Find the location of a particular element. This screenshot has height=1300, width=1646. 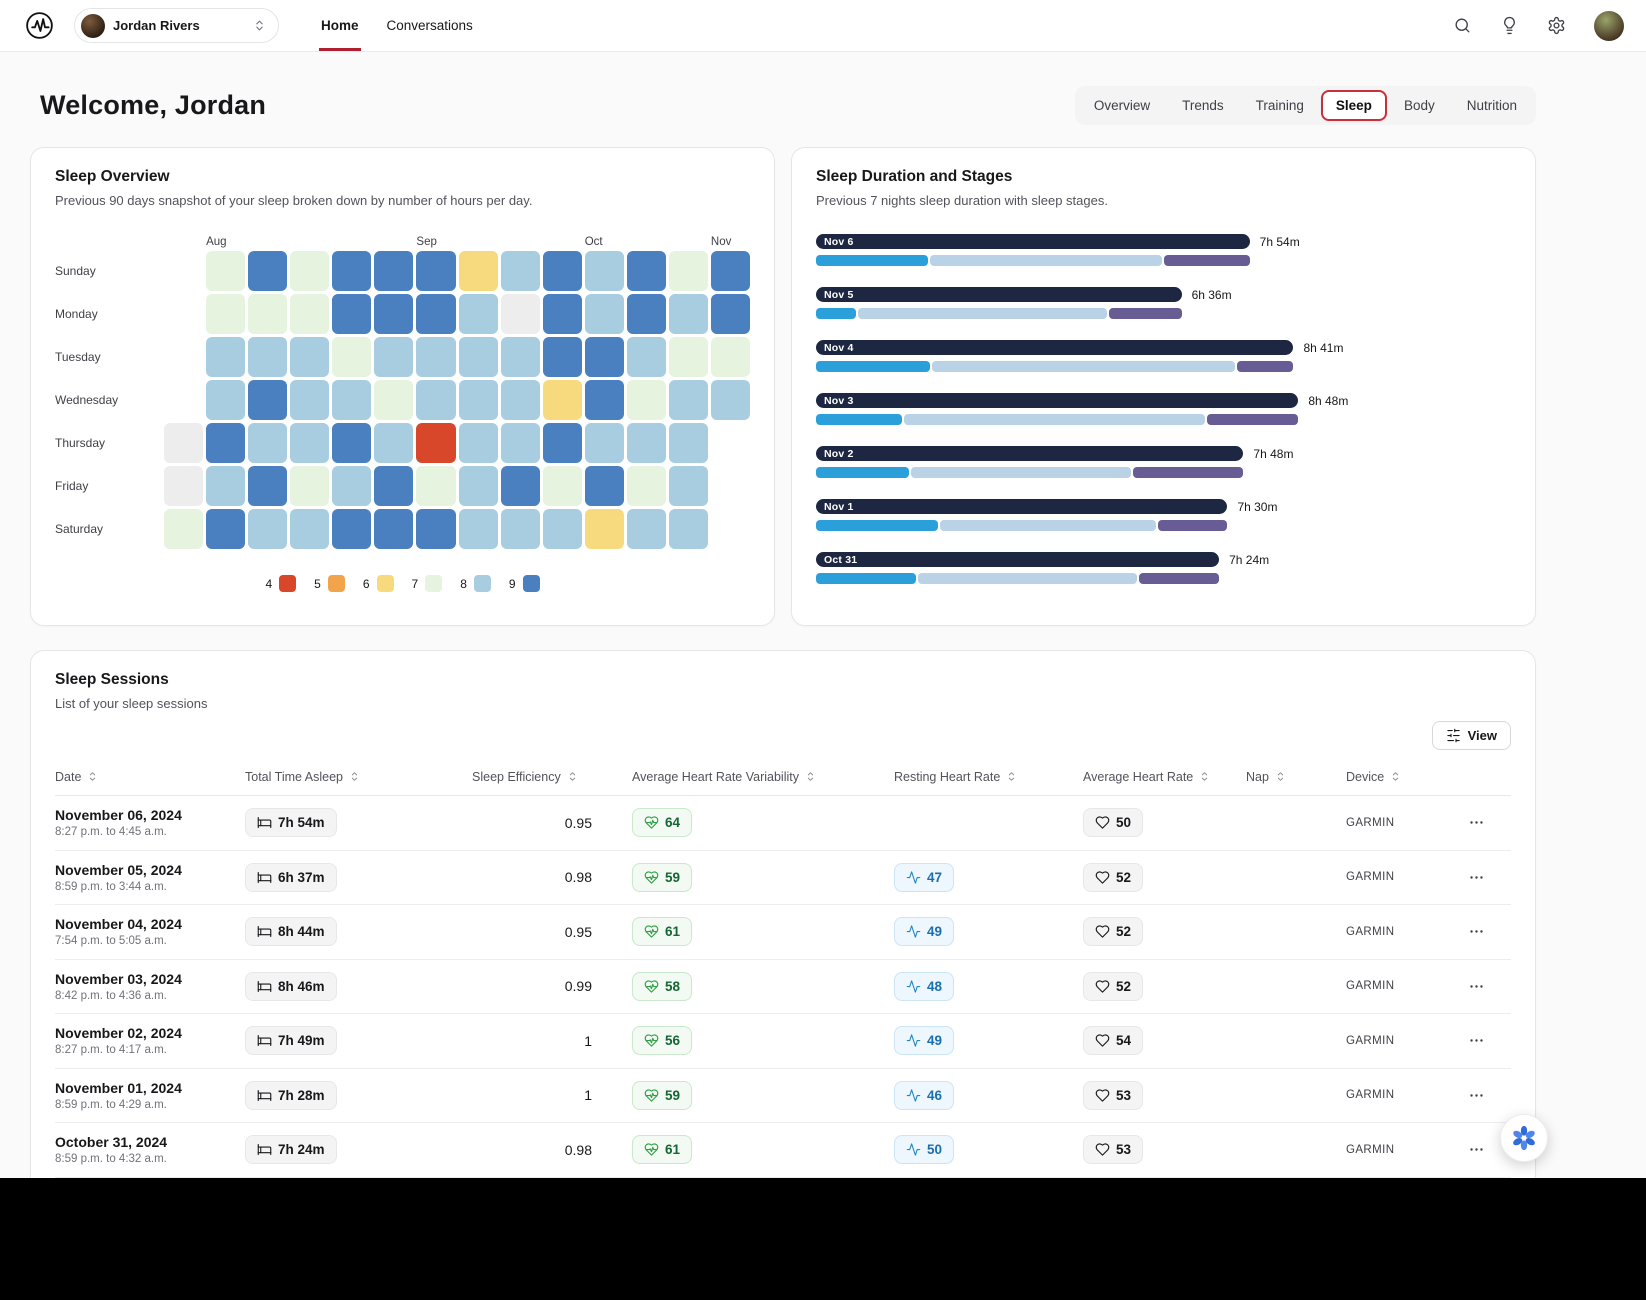

tab-sleep: Sleep is located at coordinates (1353, 105).